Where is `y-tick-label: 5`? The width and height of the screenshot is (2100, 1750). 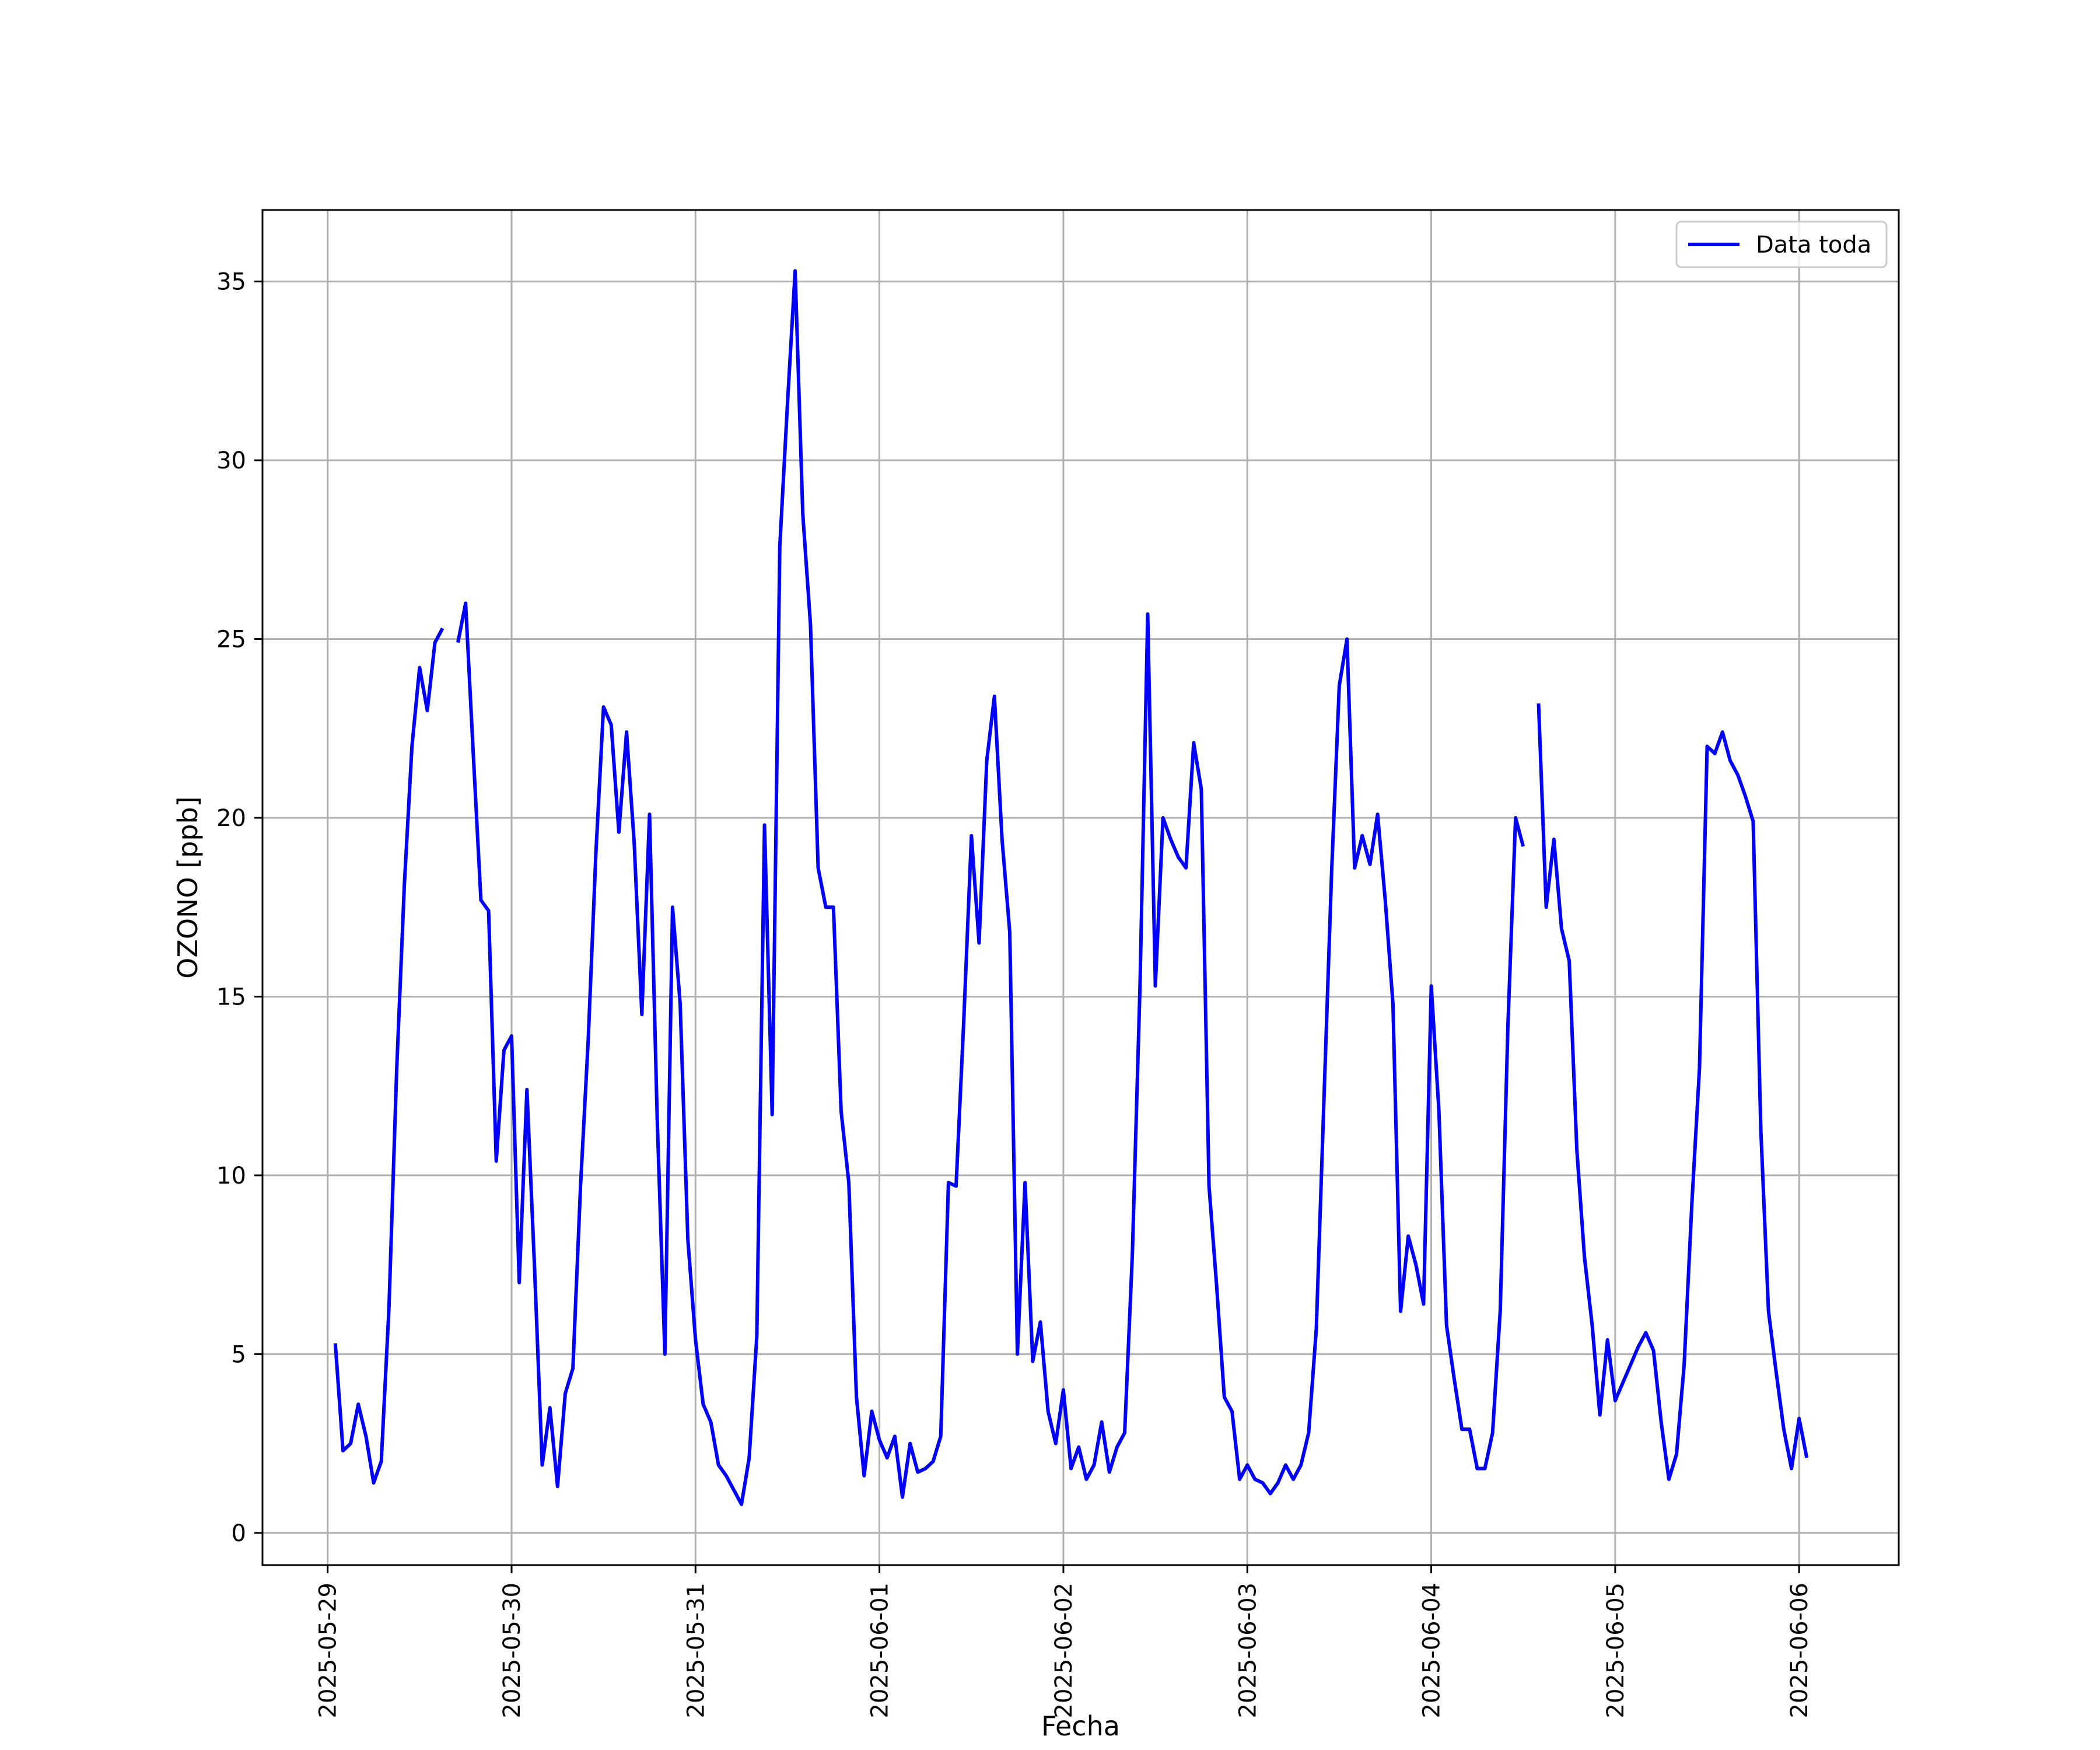 y-tick-label: 5 is located at coordinates (239, 1354).